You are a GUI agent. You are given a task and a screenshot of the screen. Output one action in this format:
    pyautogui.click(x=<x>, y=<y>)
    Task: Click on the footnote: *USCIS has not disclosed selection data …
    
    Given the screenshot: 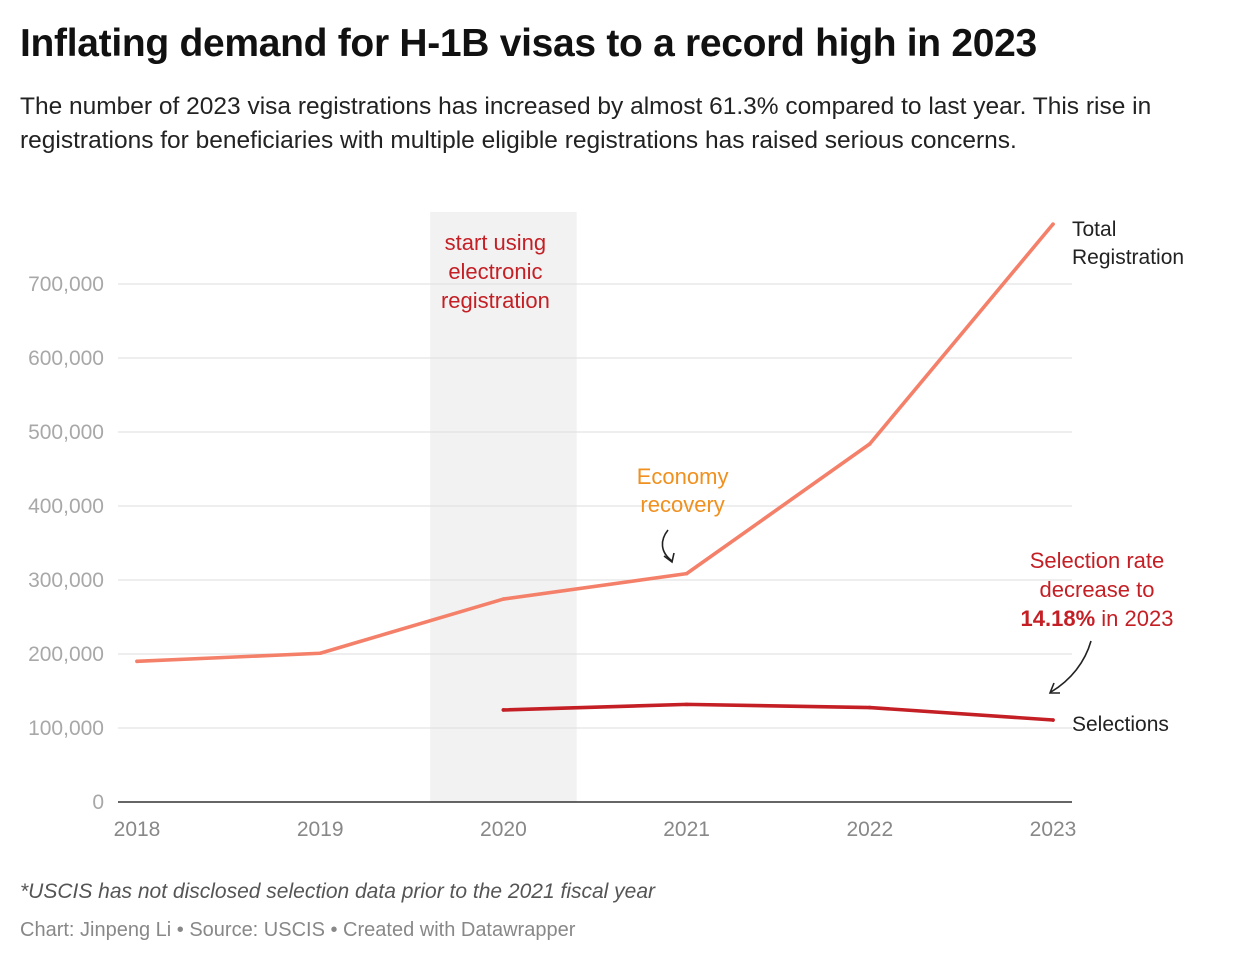 What is the action you would take?
    pyautogui.click(x=338, y=891)
    